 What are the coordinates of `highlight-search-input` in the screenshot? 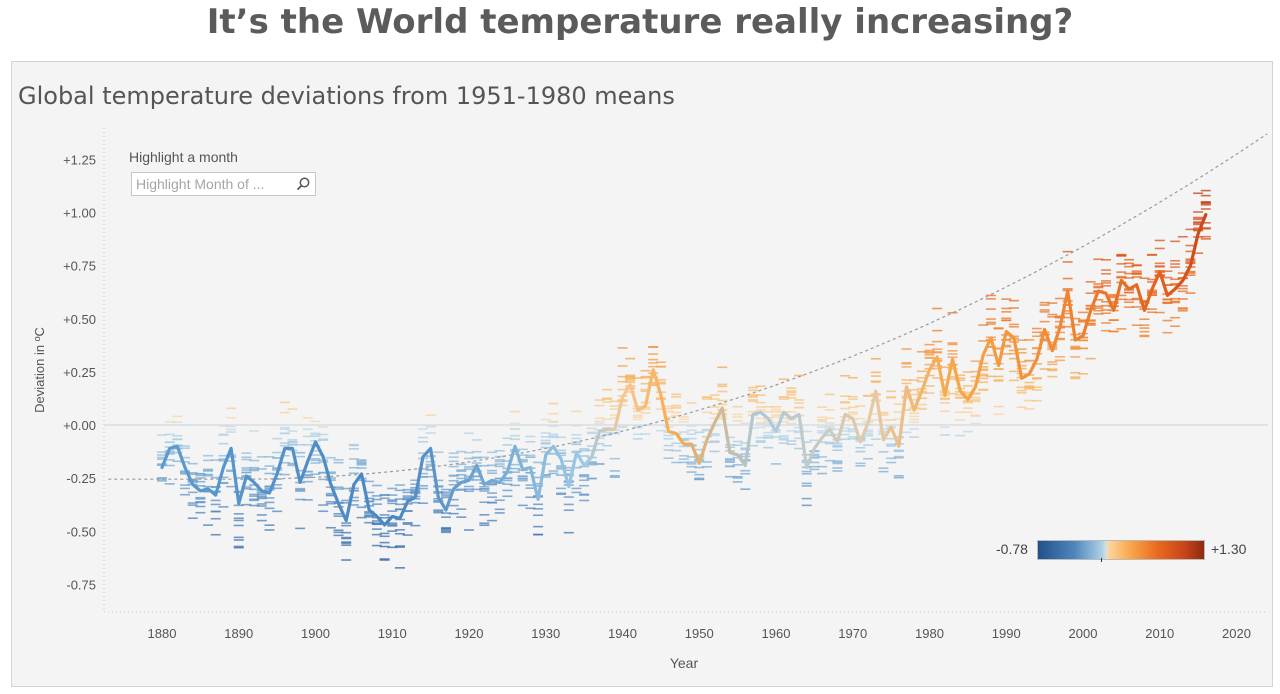 It's located at (216, 184).